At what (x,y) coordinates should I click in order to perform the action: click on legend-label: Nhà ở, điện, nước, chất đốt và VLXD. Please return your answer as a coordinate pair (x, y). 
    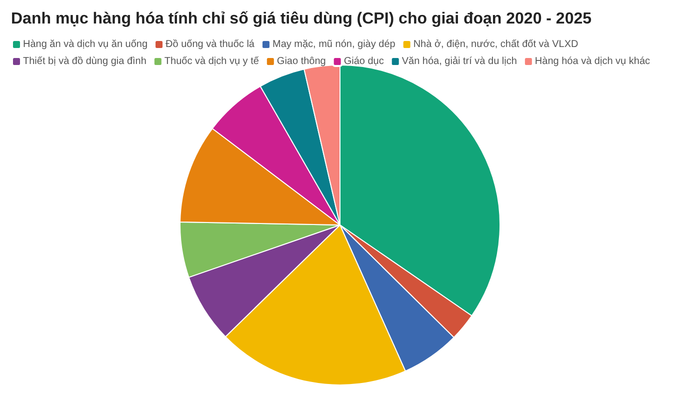
    Looking at the image, I should click on (495, 44).